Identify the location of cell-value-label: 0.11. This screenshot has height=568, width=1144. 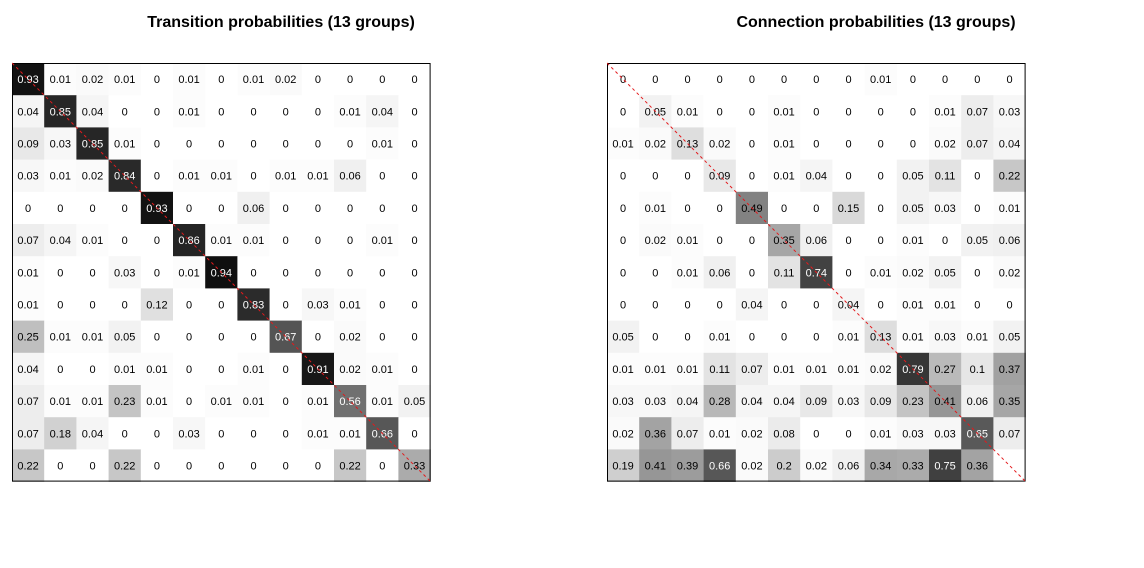
(945, 177).